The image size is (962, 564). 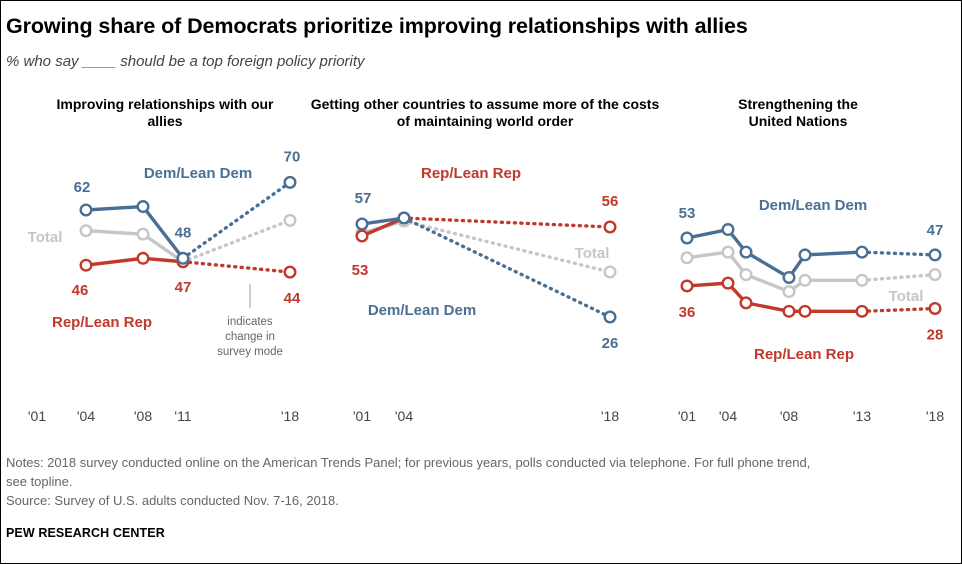 I want to click on data-label-dem-lean-dem: 53, so click(x=687, y=213).